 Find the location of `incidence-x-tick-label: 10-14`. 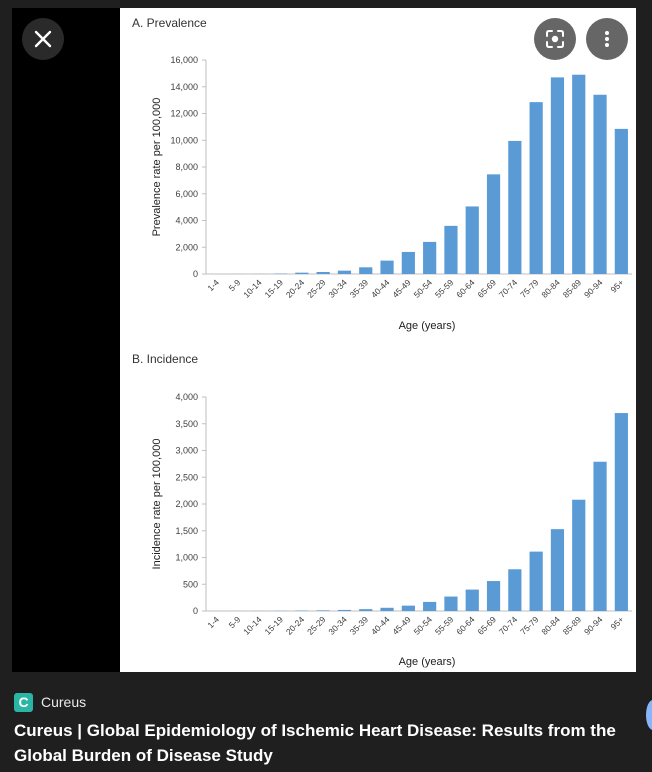

incidence-x-tick-label: 10-14 is located at coordinates (252, 625).